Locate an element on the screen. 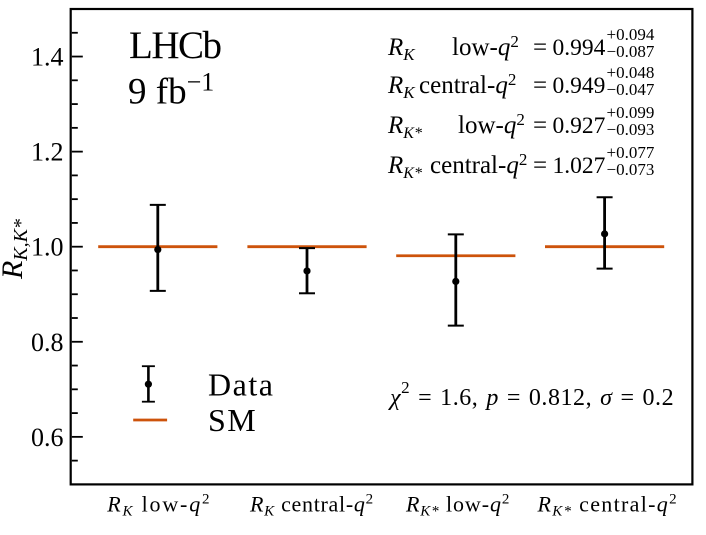  svg-text: 1.2 is located at coordinates (47, 152).